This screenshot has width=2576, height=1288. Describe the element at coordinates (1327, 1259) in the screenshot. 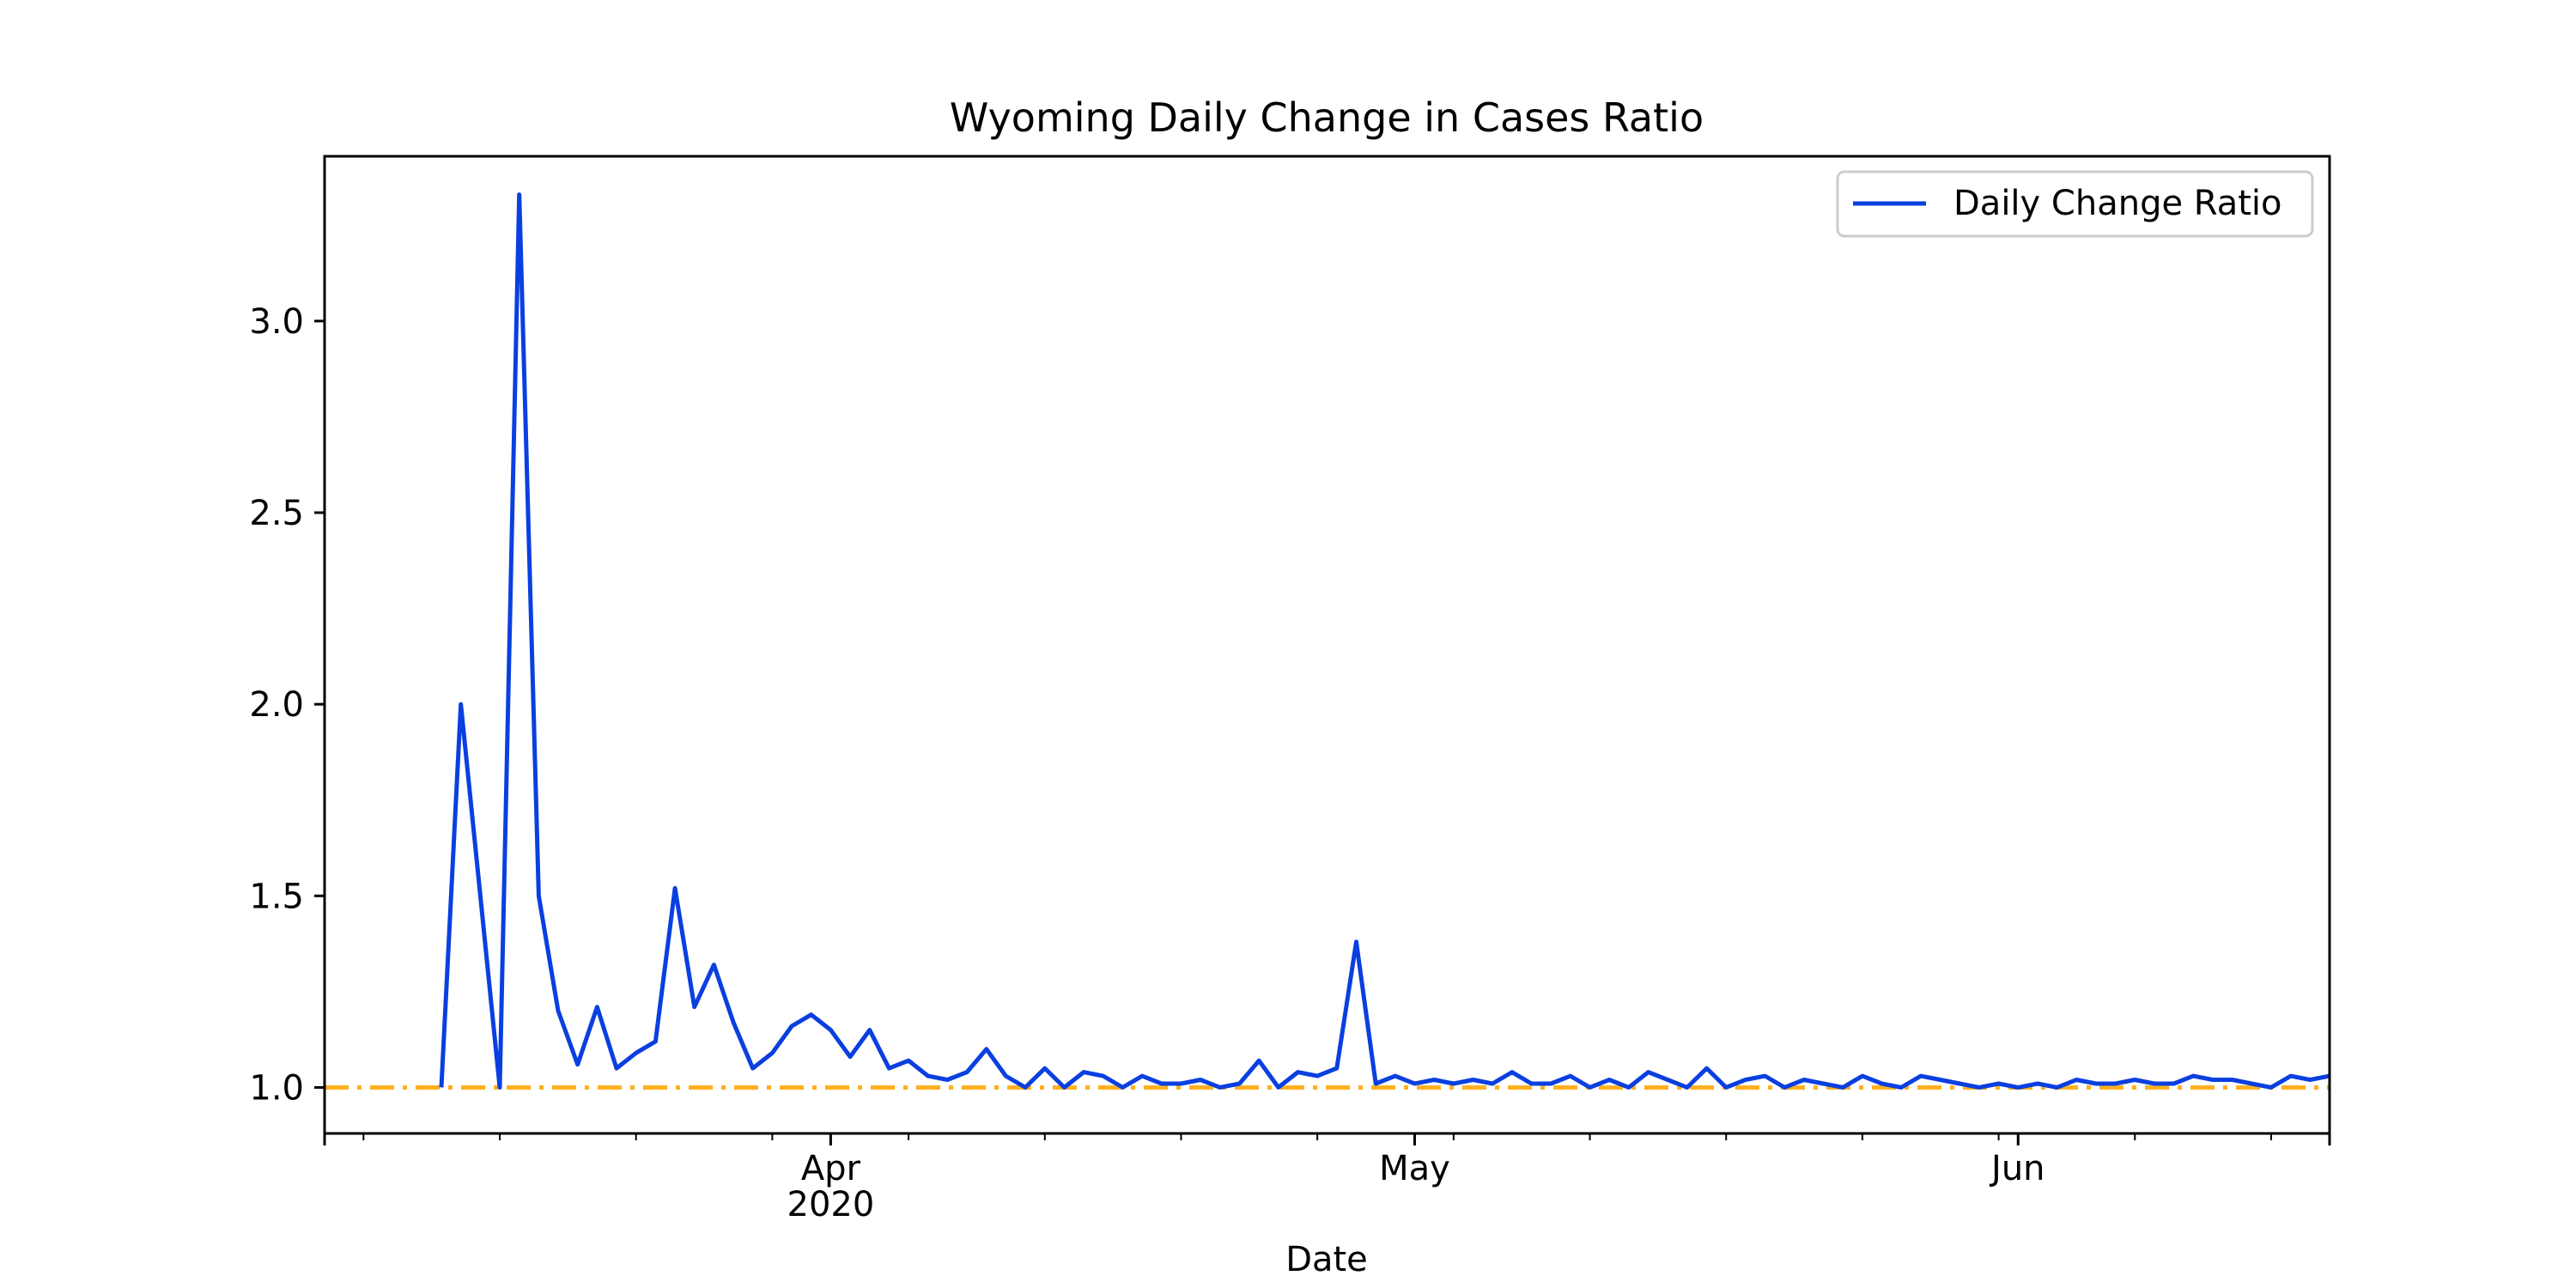

I see `x-axis-label: Date` at that location.